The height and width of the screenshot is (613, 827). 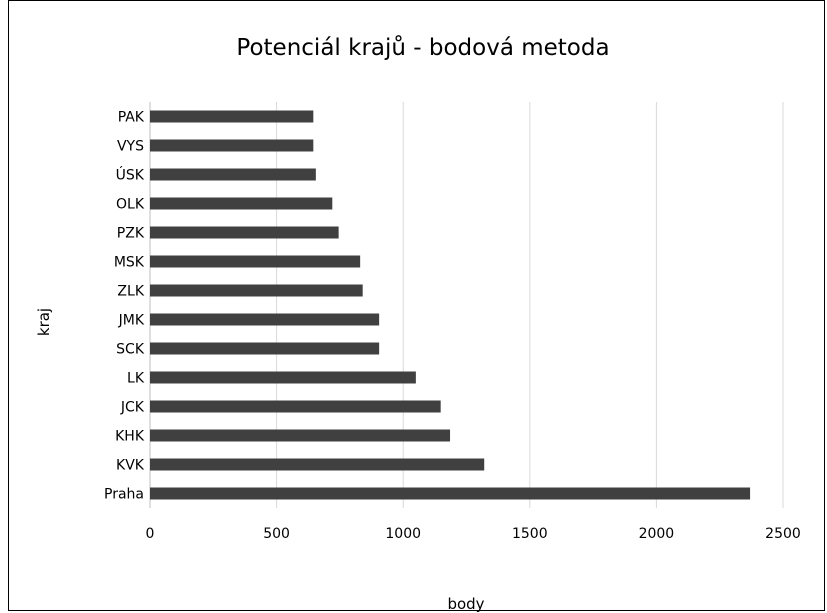 I want to click on category-label: KHK, so click(x=130, y=437).